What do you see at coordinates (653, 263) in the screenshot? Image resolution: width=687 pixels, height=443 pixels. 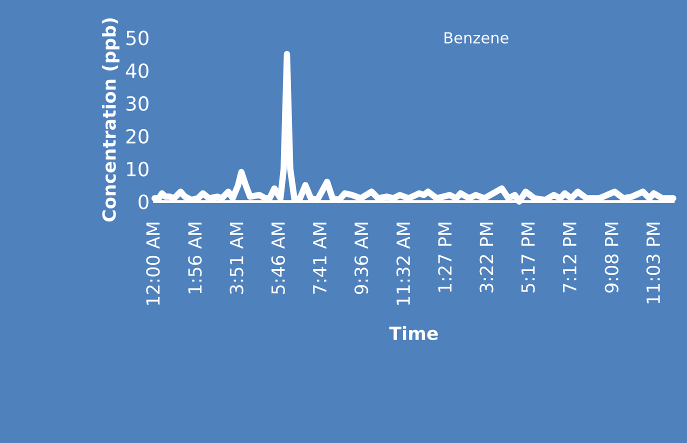 I see `x-tick-label: 11:03 PM` at bounding box center [653, 263].